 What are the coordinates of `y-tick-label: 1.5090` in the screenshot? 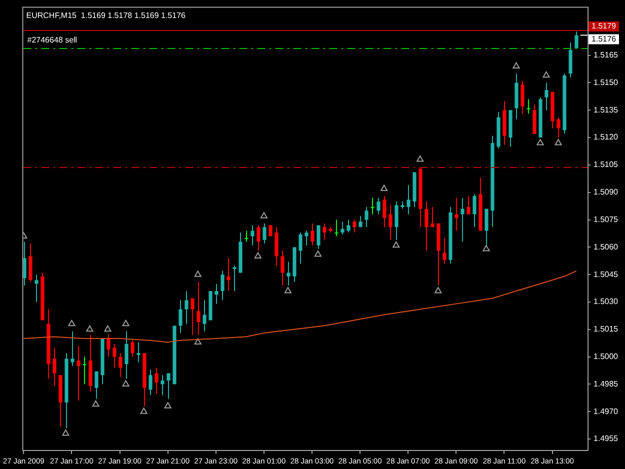 It's located at (606, 192).